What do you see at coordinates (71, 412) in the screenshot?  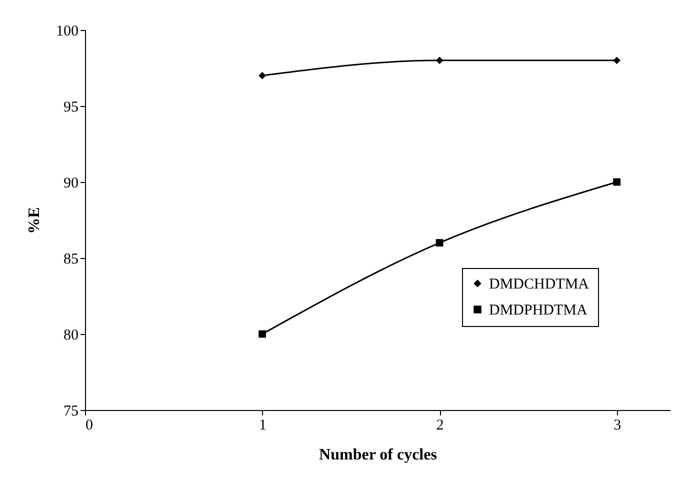 I see `y-tick-label: 75` at bounding box center [71, 412].